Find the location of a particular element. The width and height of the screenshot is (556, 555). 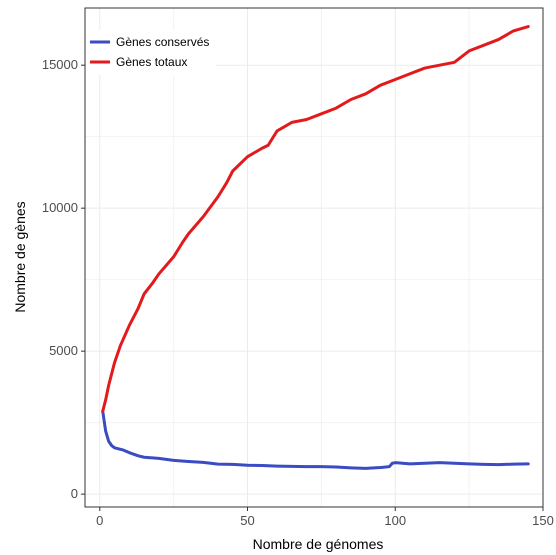

legend-label-genes-totaux: Gènes totaux is located at coordinates (151, 62).